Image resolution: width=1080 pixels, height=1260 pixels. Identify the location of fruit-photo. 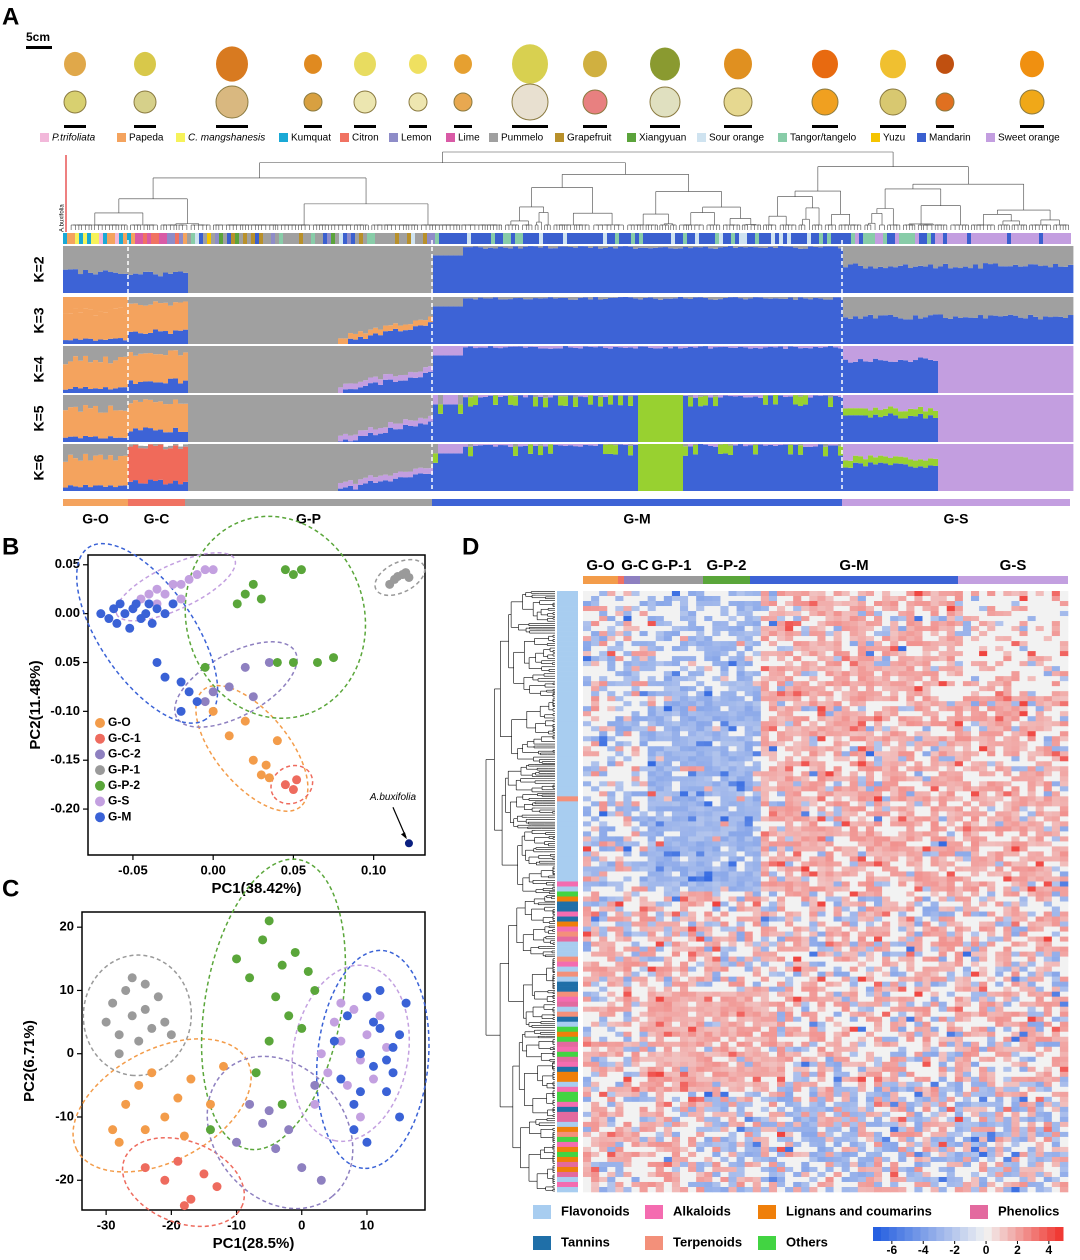
(893, 64).